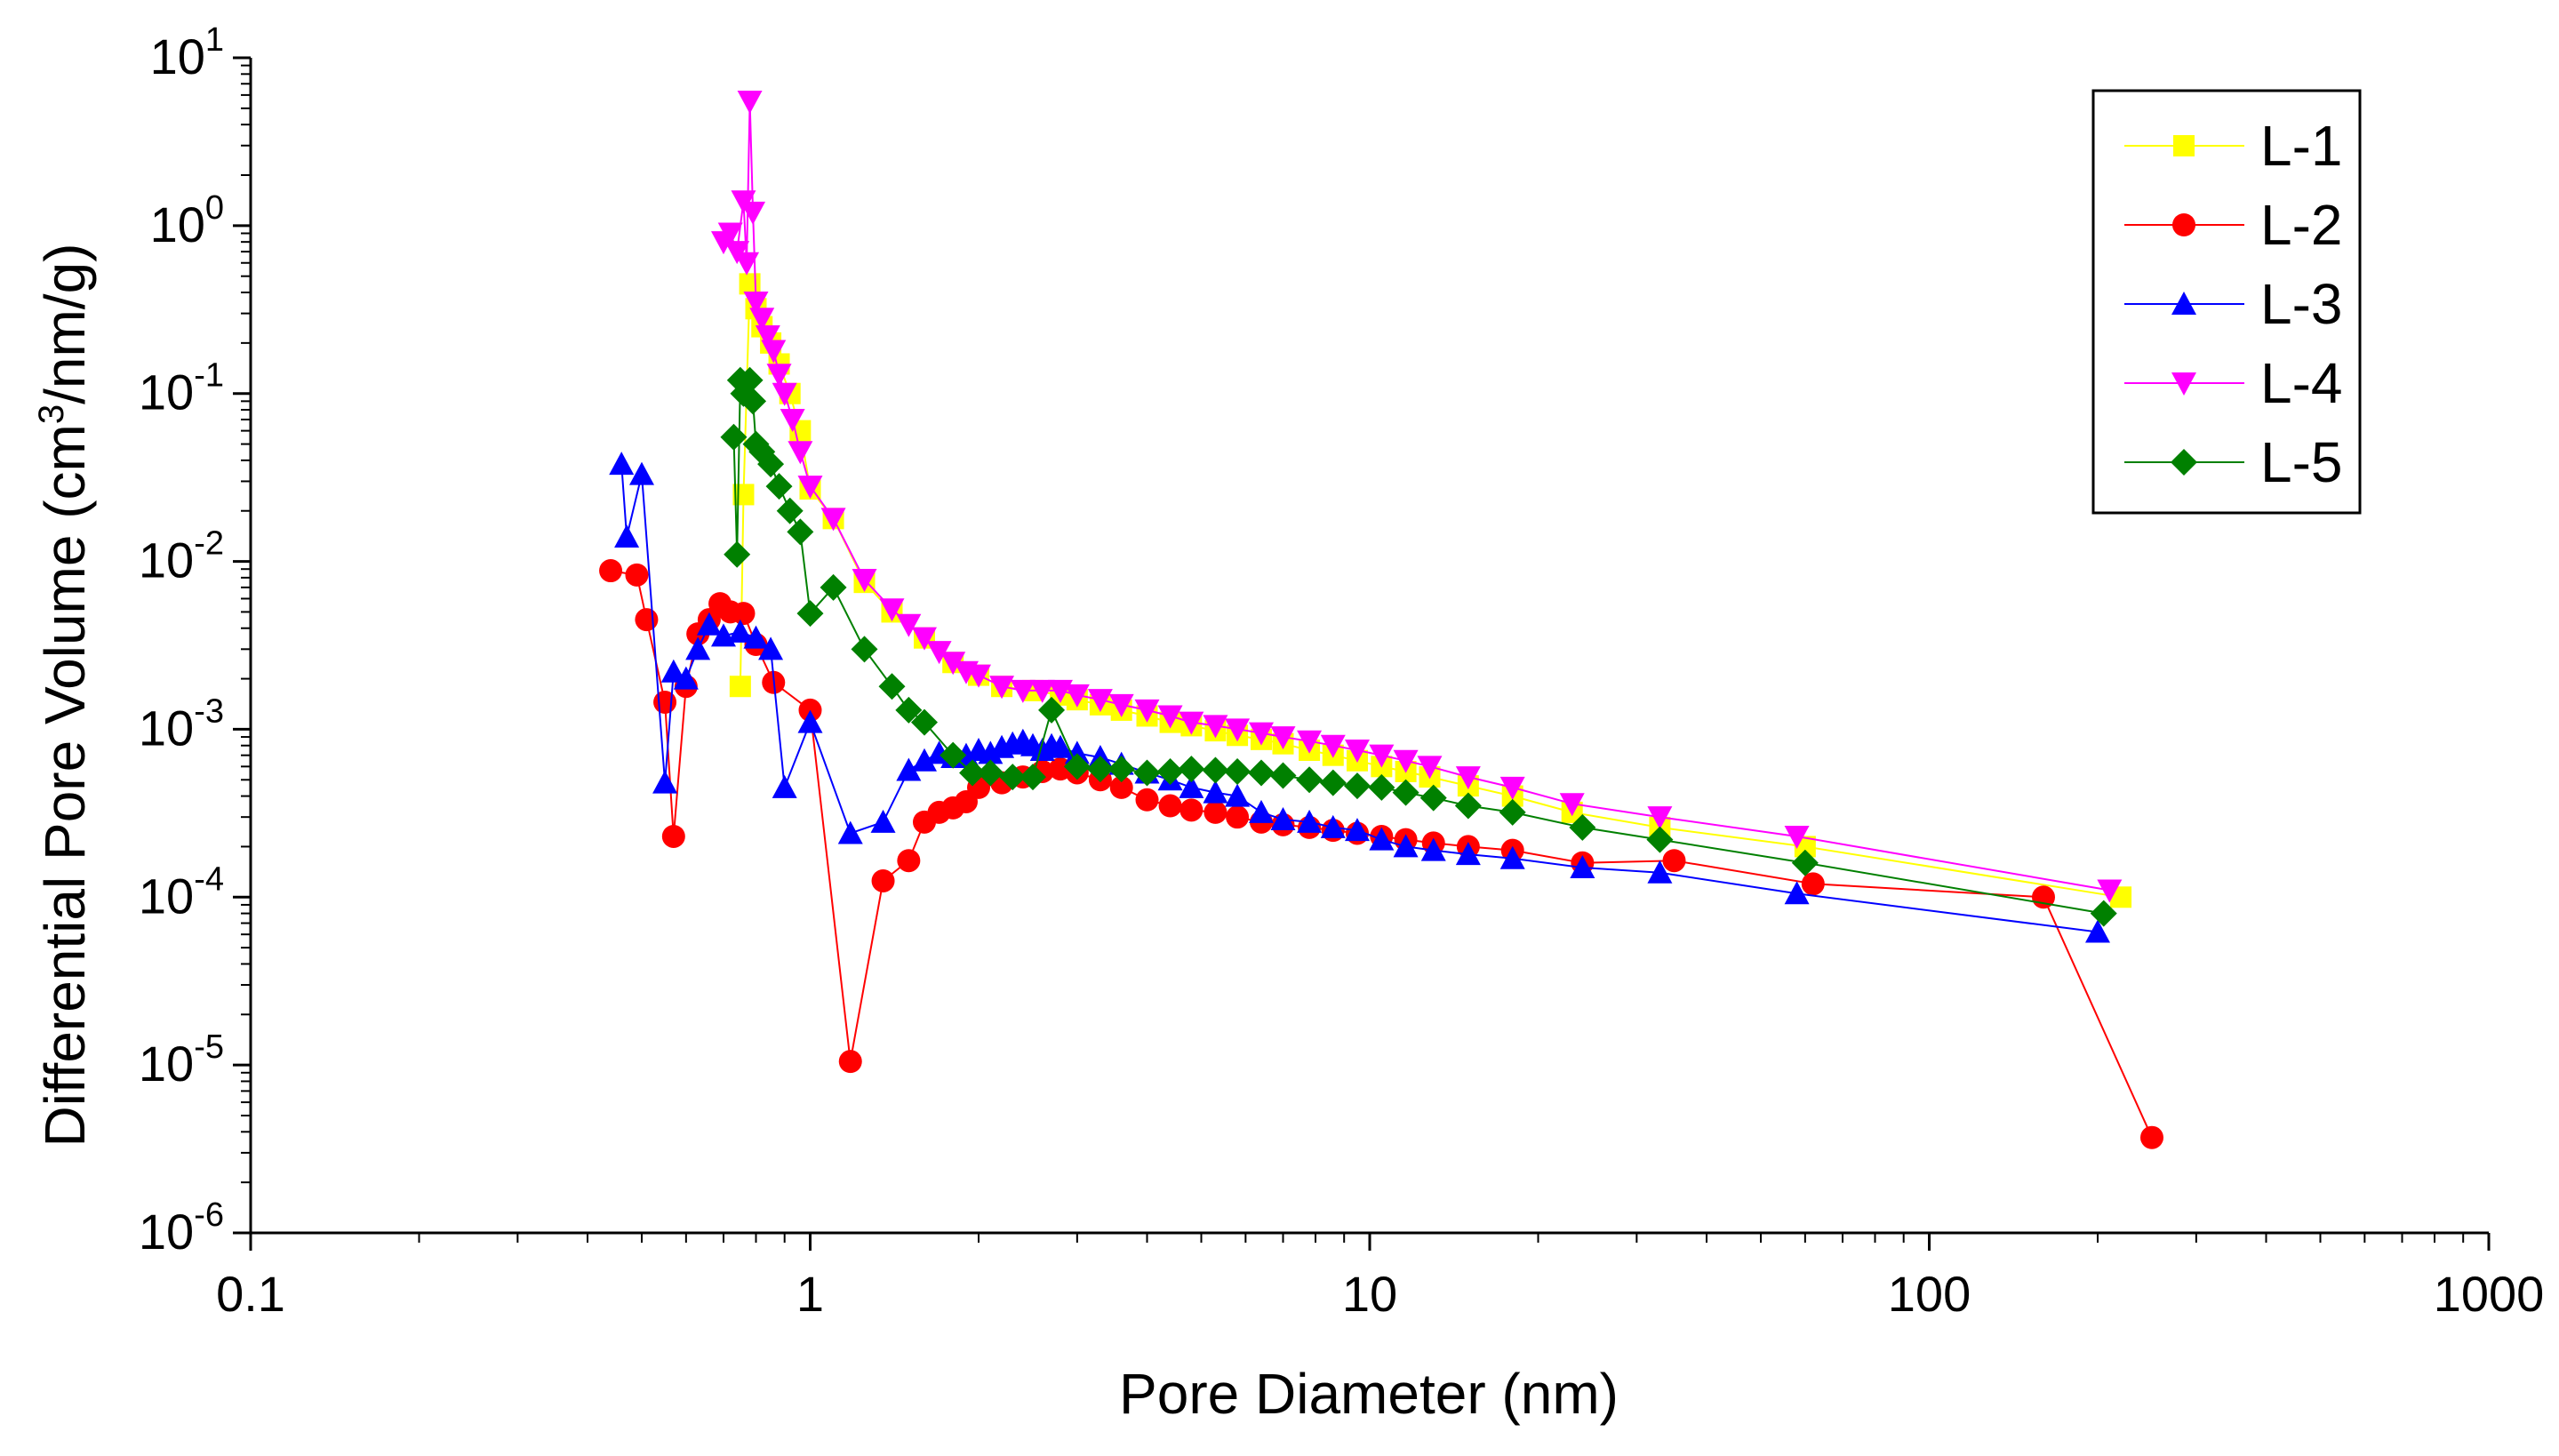  What do you see at coordinates (209, 376) in the screenshot?
I see `y-tick-exponent: -1` at bounding box center [209, 376].